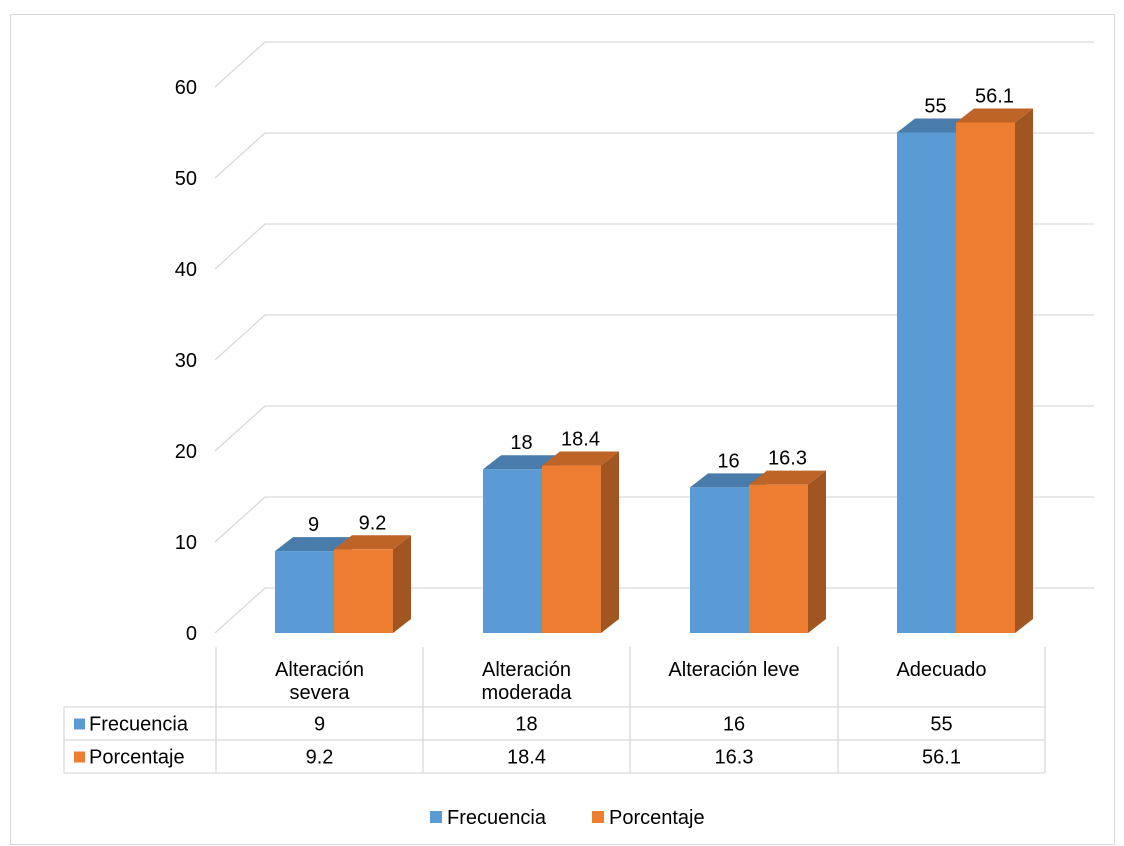 Image resolution: width=1124 pixels, height=846 pixels. What do you see at coordinates (994, 96) in the screenshot?
I see `data-label: 56.1` at bounding box center [994, 96].